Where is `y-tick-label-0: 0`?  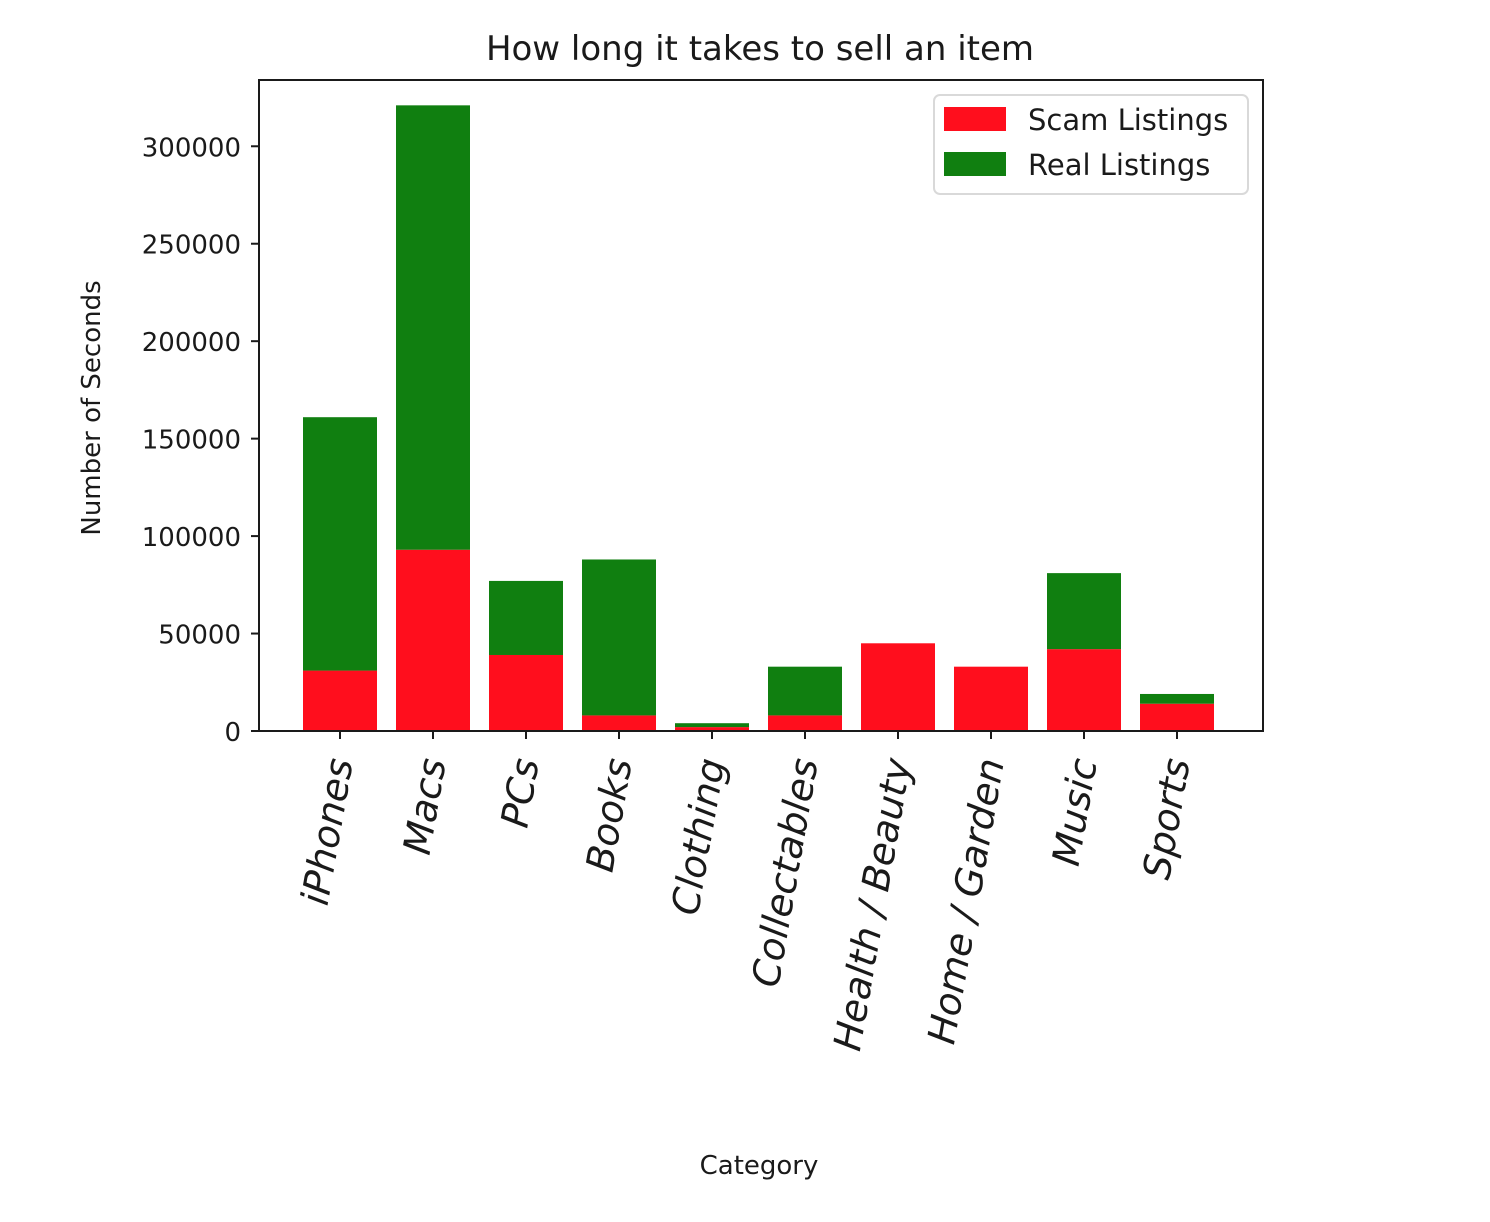
y-tick-label-0: 0 is located at coordinates (232, 733).